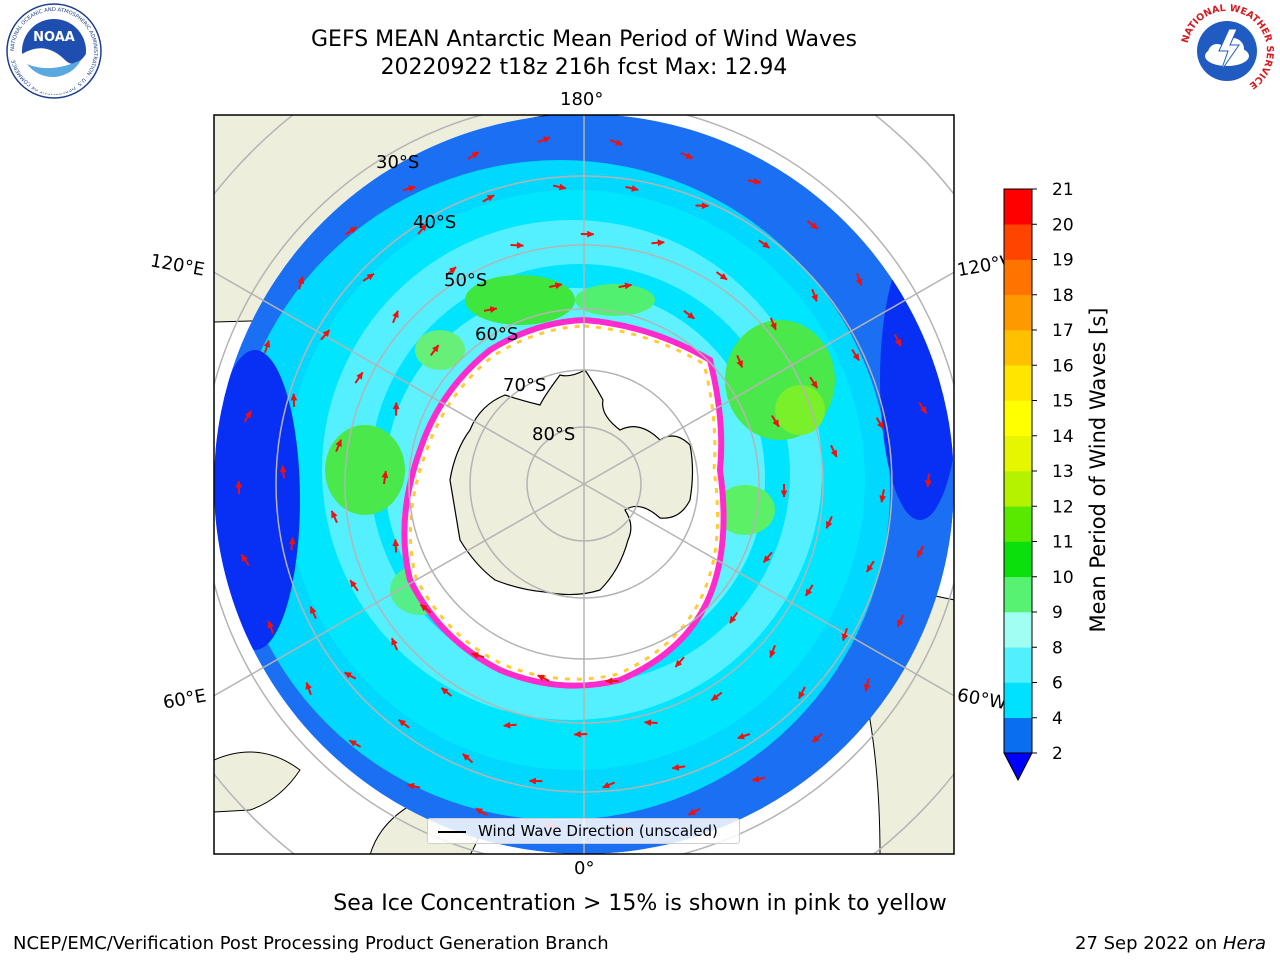 The height and width of the screenshot is (960, 1280). What do you see at coordinates (497, 334) in the screenshot?
I see `lat-label-60s: 60°S` at bounding box center [497, 334].